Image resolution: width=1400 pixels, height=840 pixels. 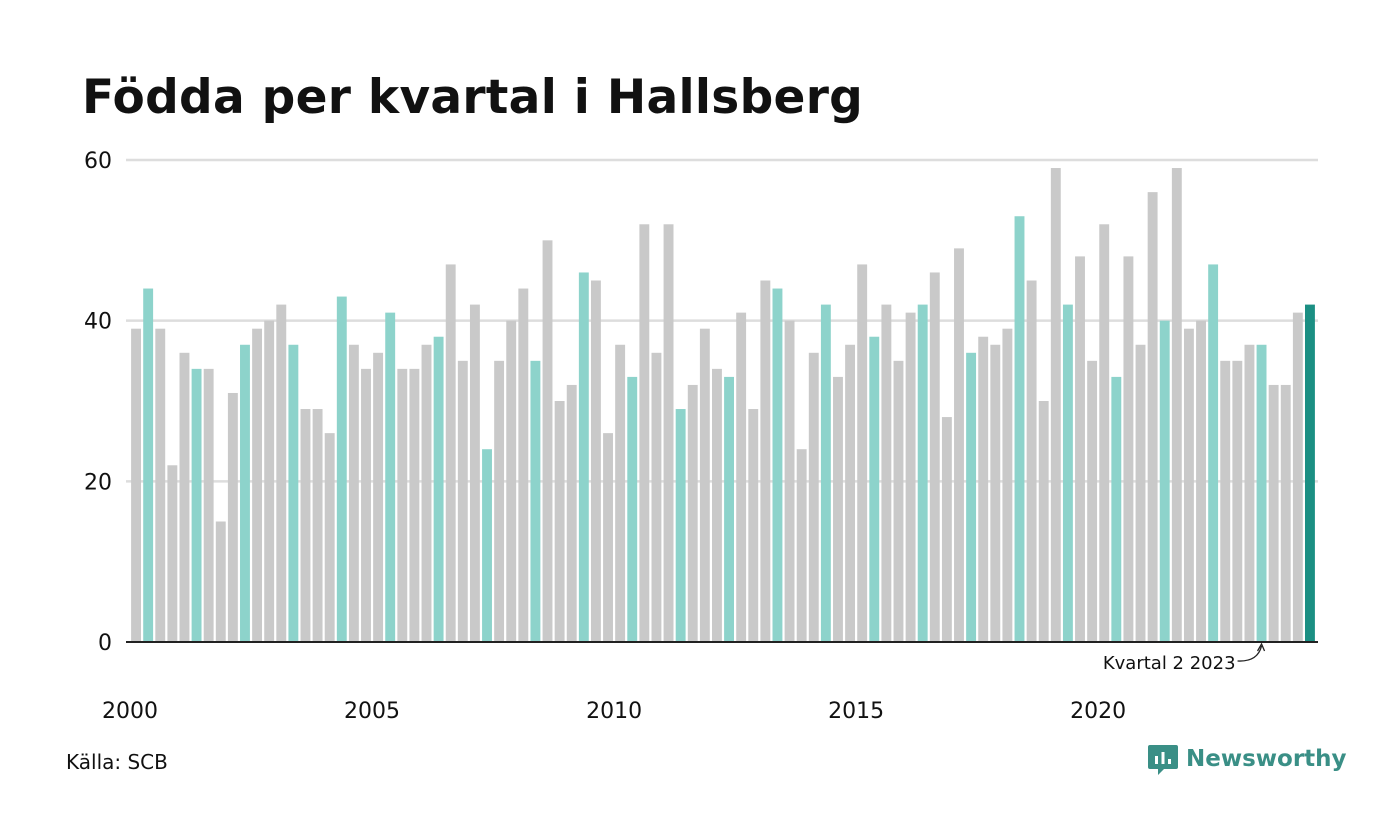 What do you see at coordinates (1261, 647) in the screenshot?
I see `annotation-arrowhead` at bounding box center [1261, 647].